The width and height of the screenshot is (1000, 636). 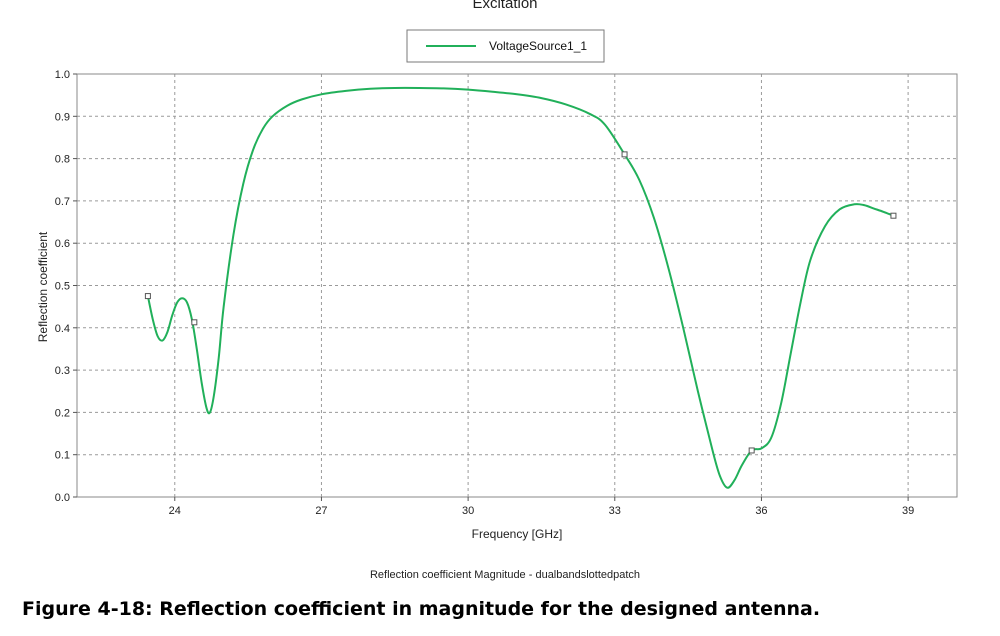 What do you see at coordinates (761, 511) in the screenshot?
I see `x-tick-label: 36` at bounding box center [761, 511].